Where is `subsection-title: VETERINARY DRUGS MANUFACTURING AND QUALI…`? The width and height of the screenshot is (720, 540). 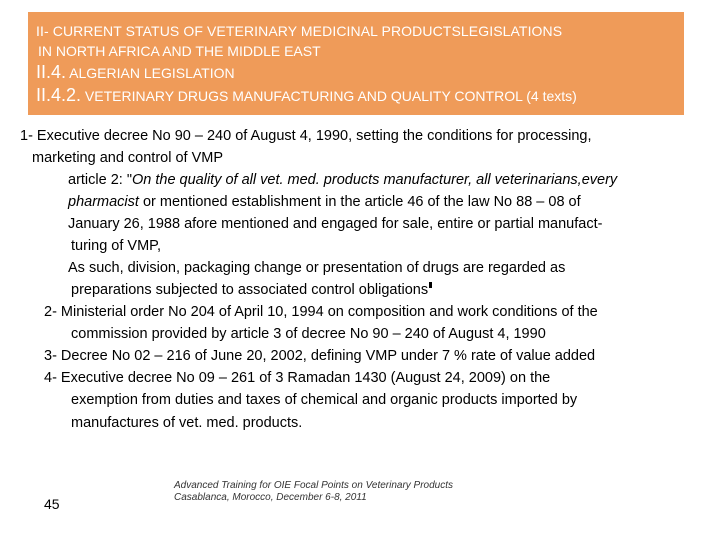 subsection-title: VETERINARY DRUGS MANUFACTURING AND QUALI… is located at coordinates (329, 96).